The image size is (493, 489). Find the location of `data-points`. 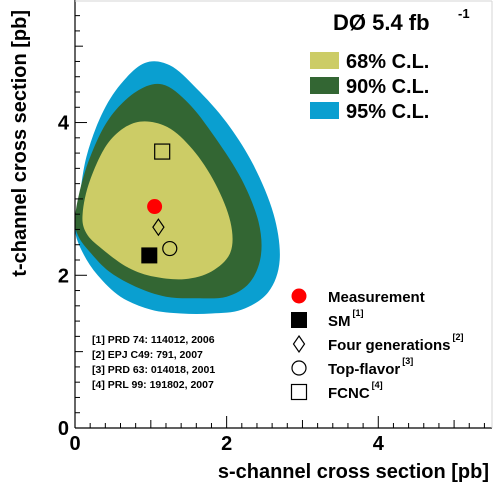

data-points is located at coordinates (159, 203).